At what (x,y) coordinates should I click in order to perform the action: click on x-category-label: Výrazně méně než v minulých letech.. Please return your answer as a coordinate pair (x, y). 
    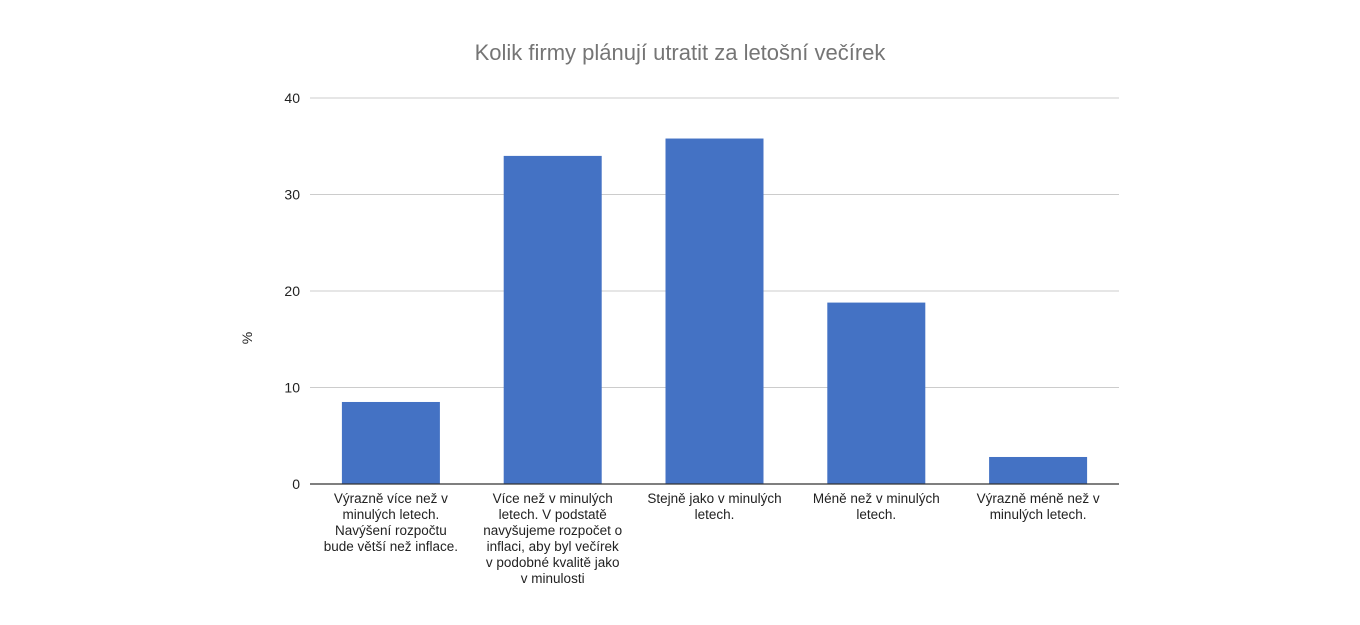
    Looking at the image, I should click on (1038, 506).